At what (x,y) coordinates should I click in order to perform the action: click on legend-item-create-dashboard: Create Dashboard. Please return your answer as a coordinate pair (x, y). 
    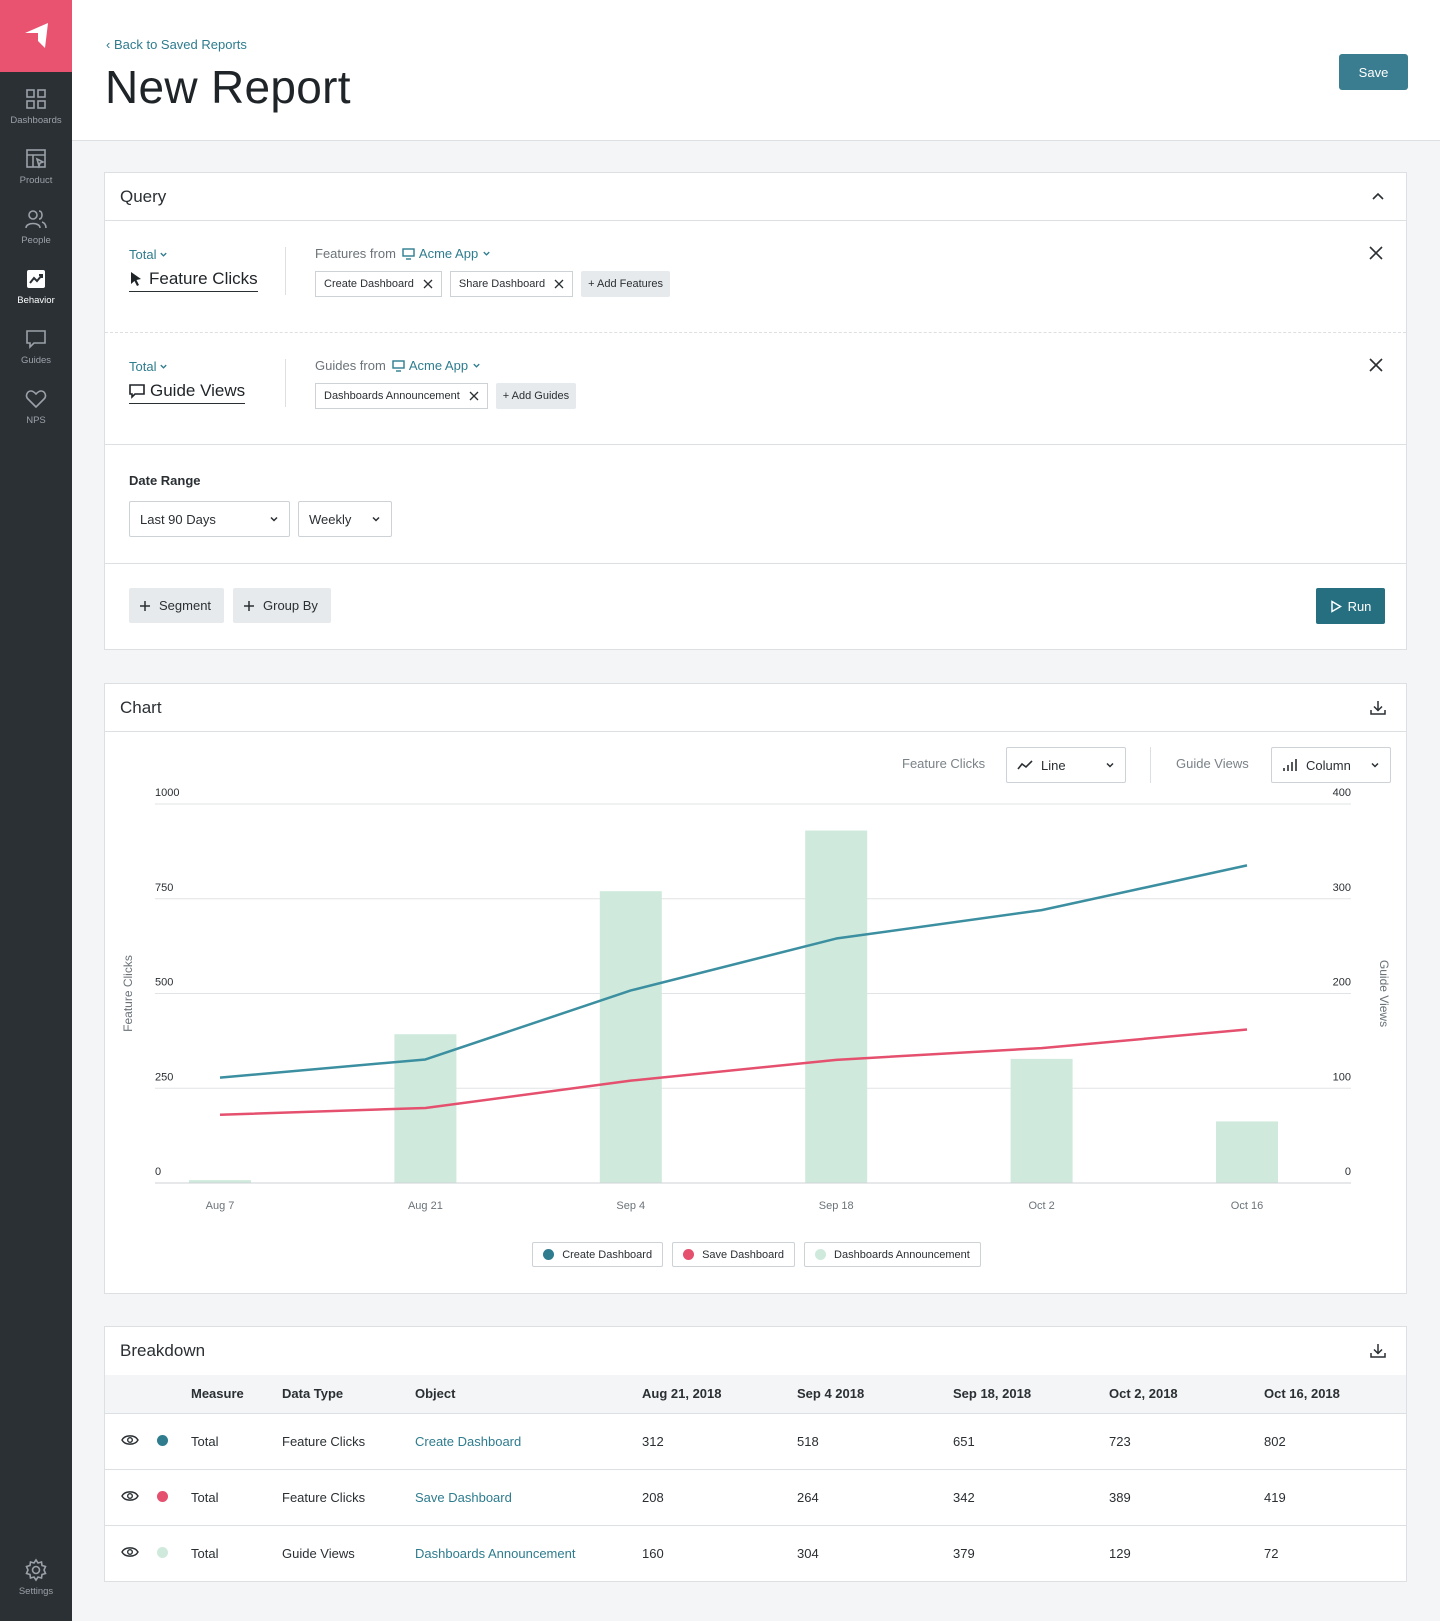
    Looking at the image, I should click on (598, 1254).